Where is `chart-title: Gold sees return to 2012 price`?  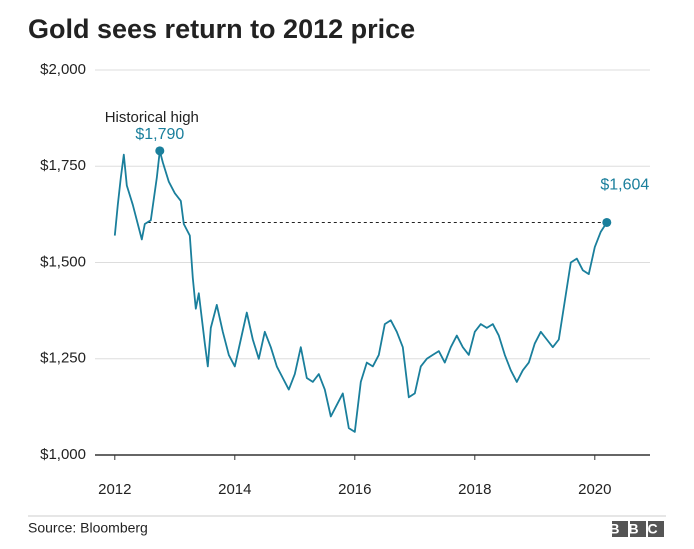
chart-title: Gold sees return to 2012 price is located at coordinates (221, 29).